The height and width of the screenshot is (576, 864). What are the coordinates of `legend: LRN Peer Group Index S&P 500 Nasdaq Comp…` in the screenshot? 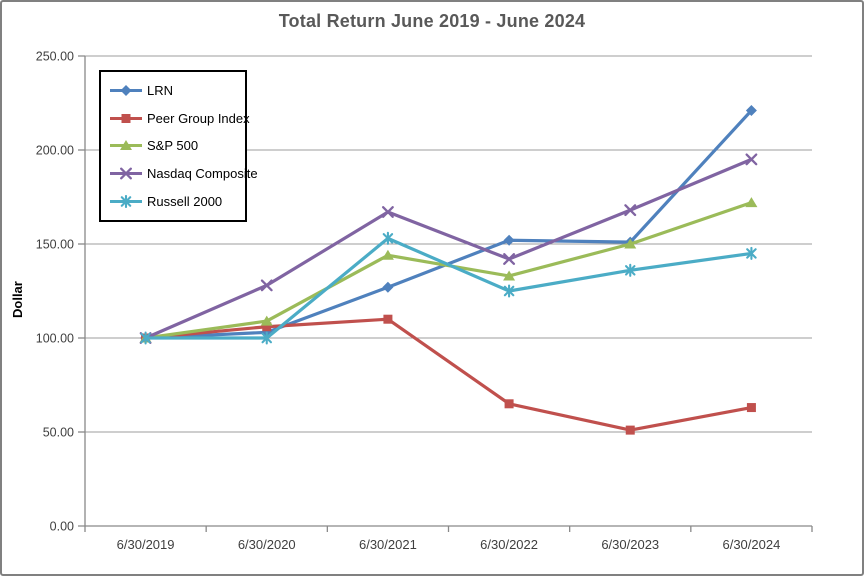 It's located at (178, 146).